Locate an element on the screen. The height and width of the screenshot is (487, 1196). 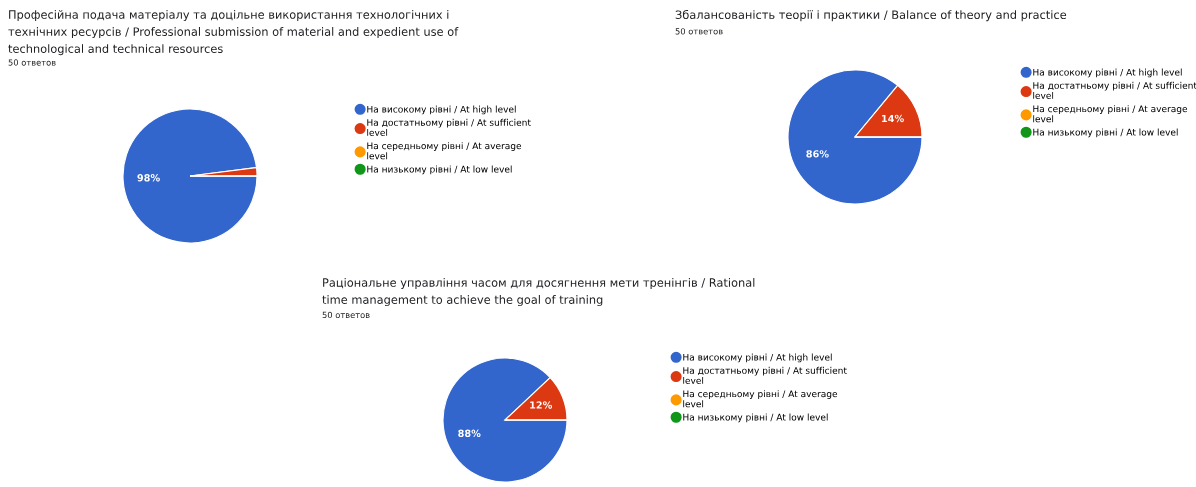
data-label: 12% is located at coordinates (541, 405).